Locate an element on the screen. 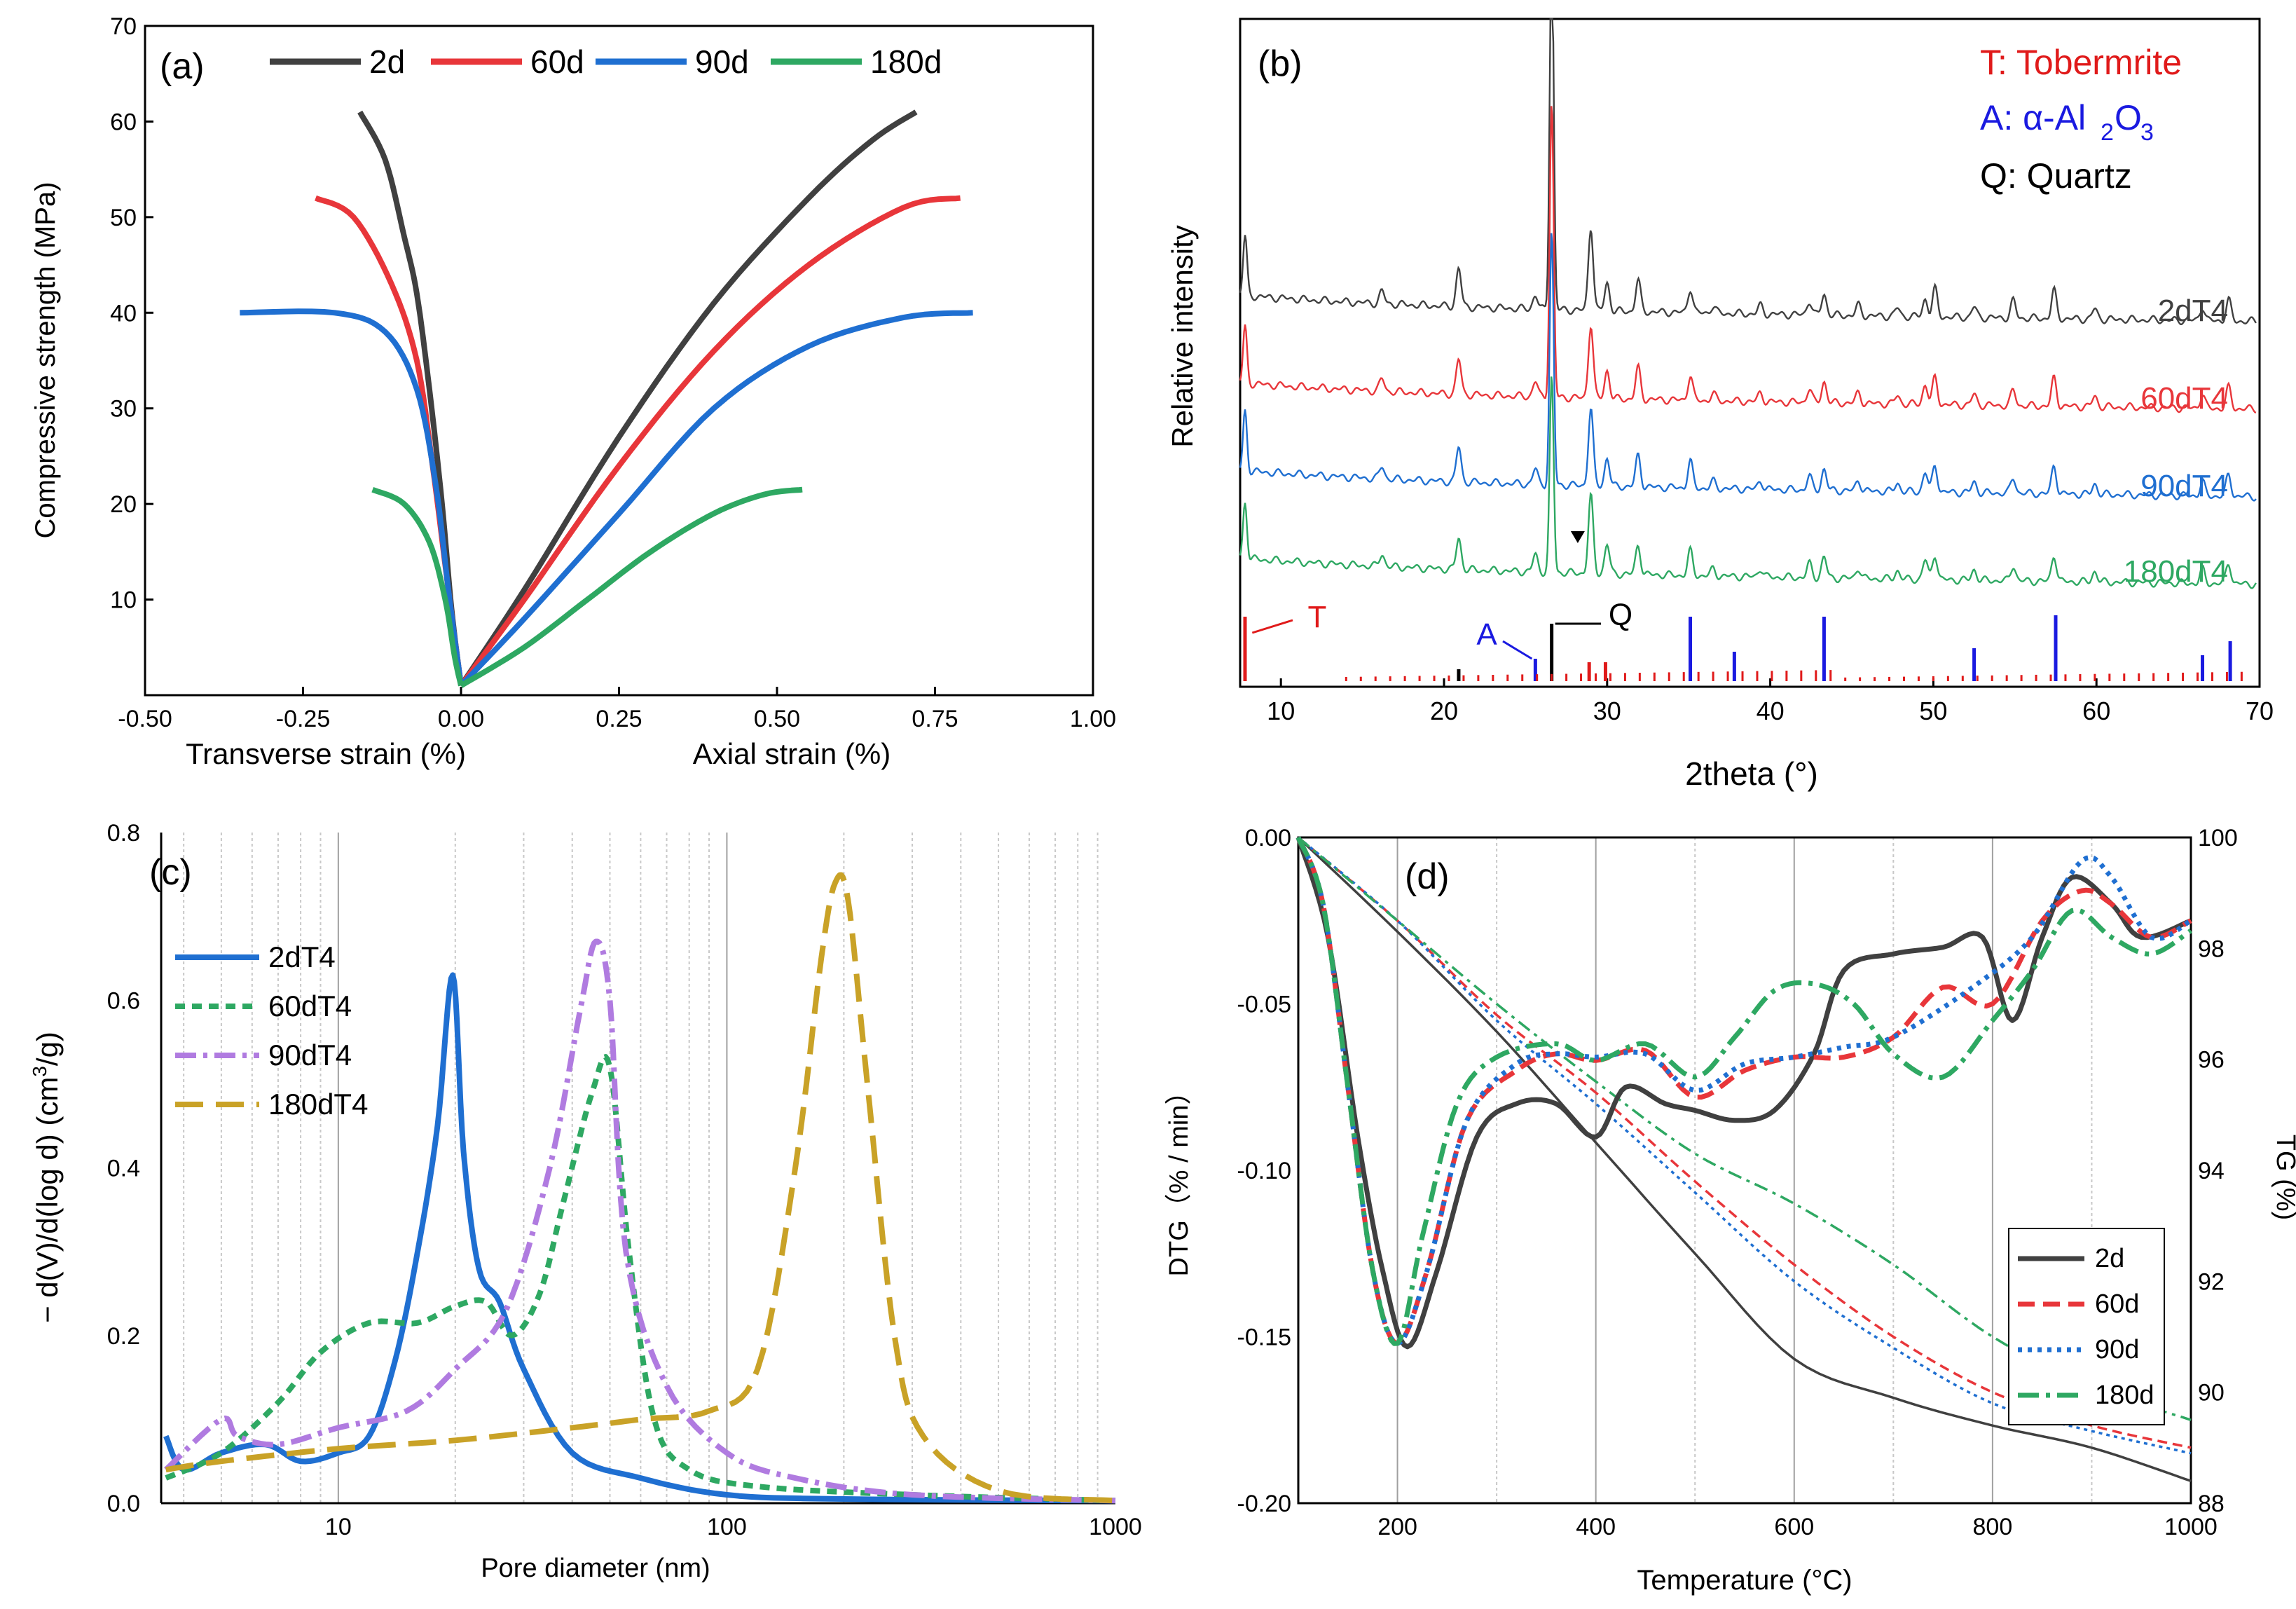 The width and height of the screenshot is (2296, 1609). series-180d-axial is located at coordinates (631, 587).